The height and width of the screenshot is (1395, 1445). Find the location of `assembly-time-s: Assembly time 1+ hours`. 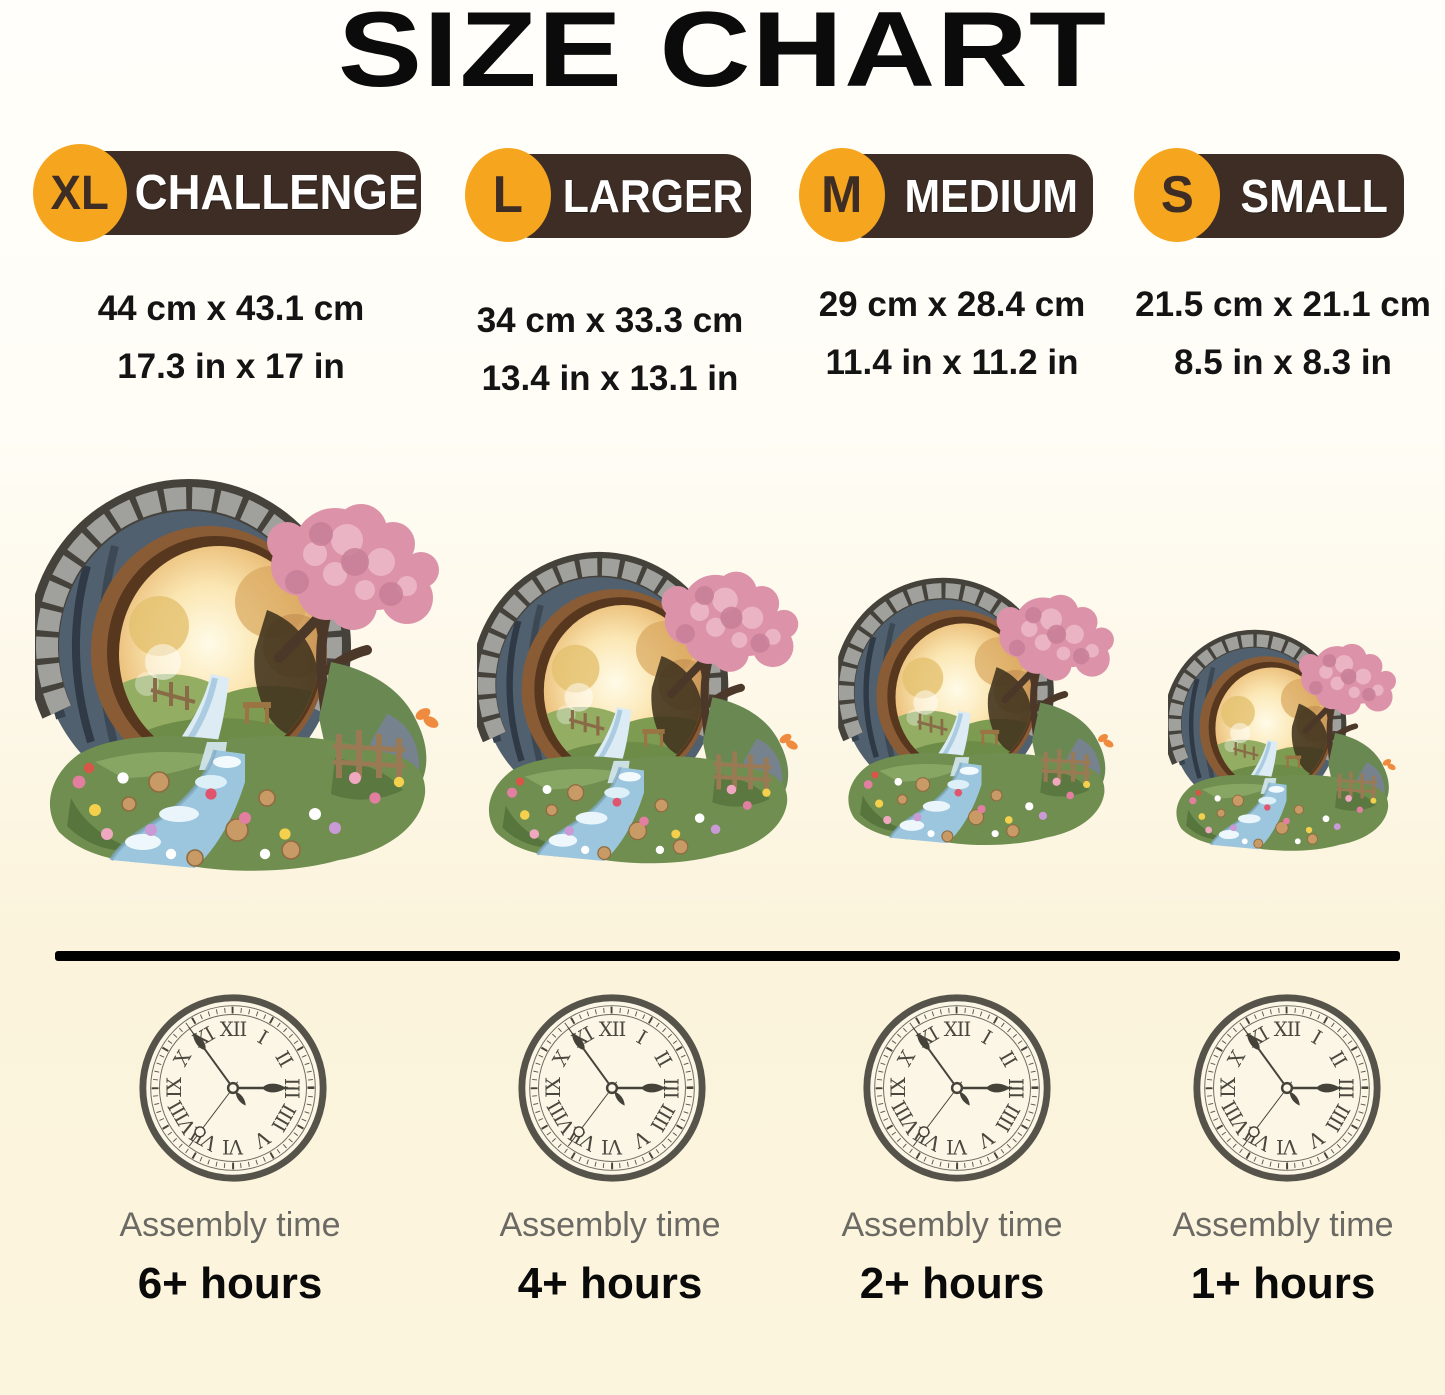

assembly-time-s: Assembly time 1+ hours is located at coordinates (1274, 1255).